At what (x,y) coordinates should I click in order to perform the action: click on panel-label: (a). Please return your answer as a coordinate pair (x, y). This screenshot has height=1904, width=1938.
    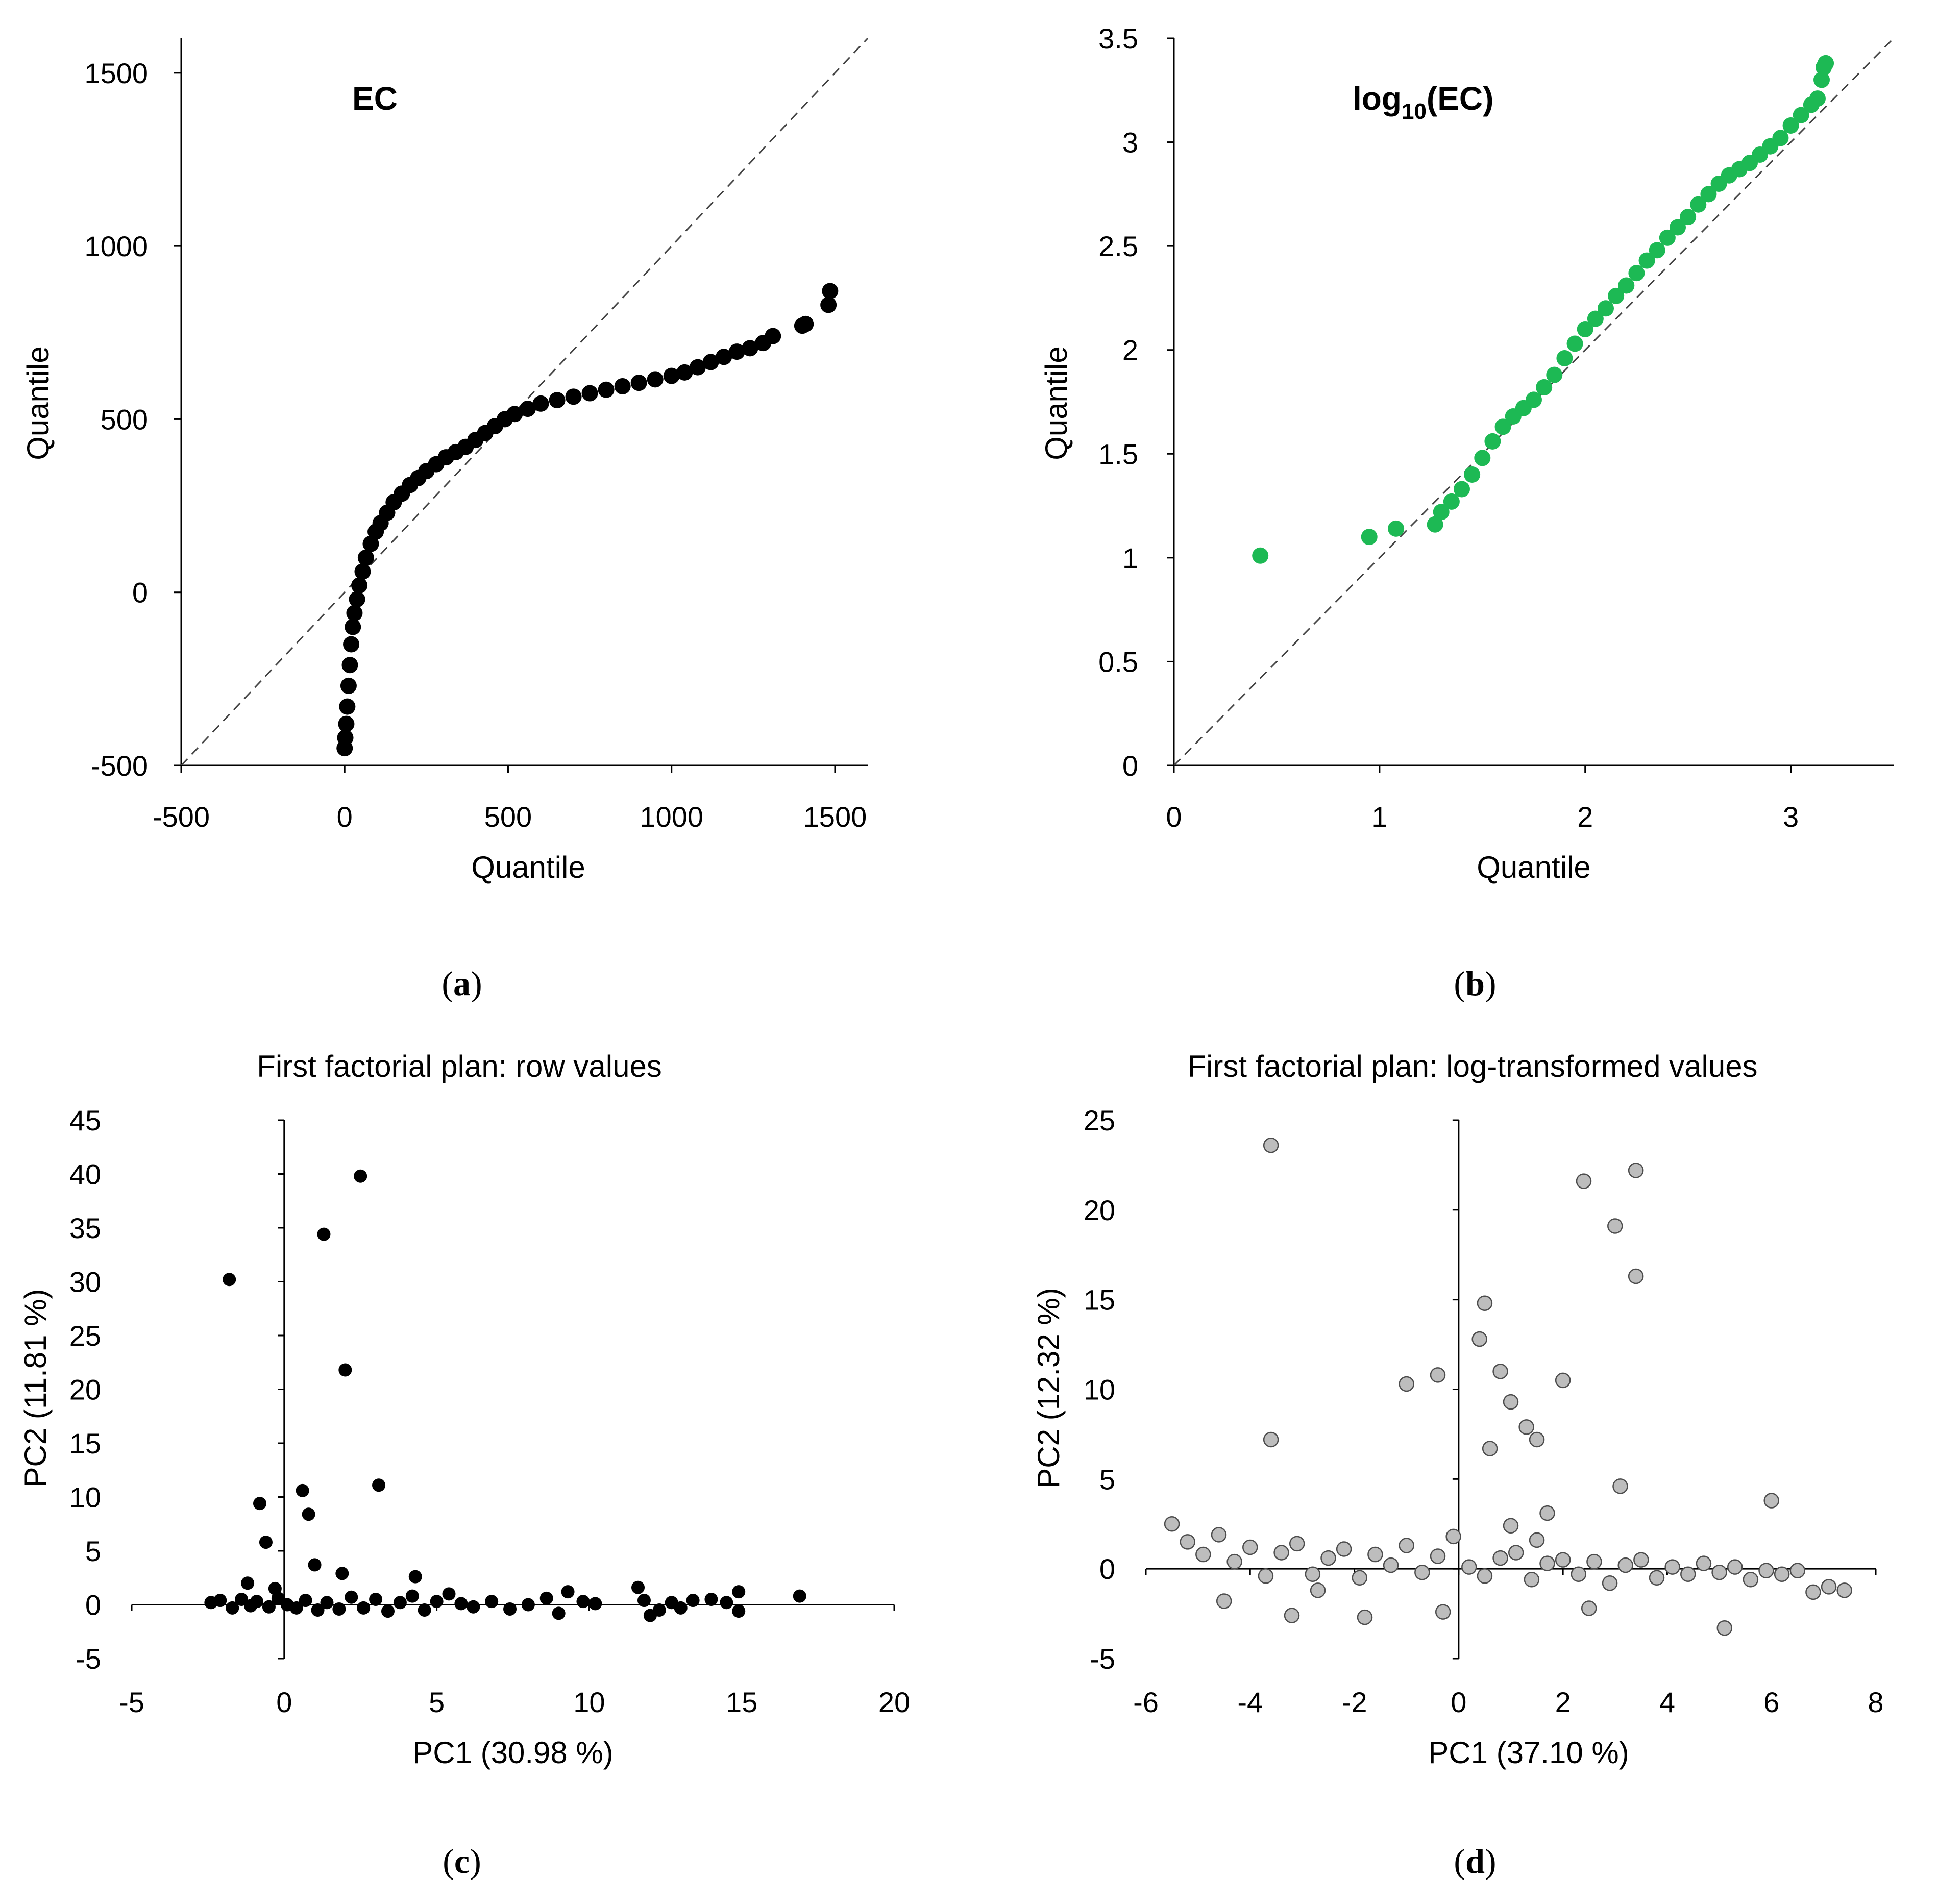
    Looking at the image, I should click on (461, 983).